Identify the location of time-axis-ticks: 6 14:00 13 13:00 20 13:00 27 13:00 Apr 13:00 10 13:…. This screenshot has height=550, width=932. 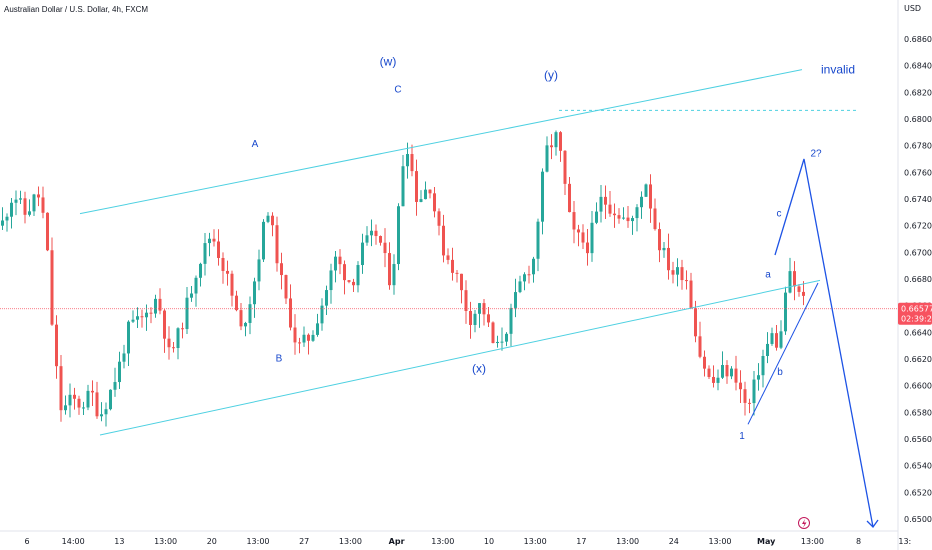
(467, 541).